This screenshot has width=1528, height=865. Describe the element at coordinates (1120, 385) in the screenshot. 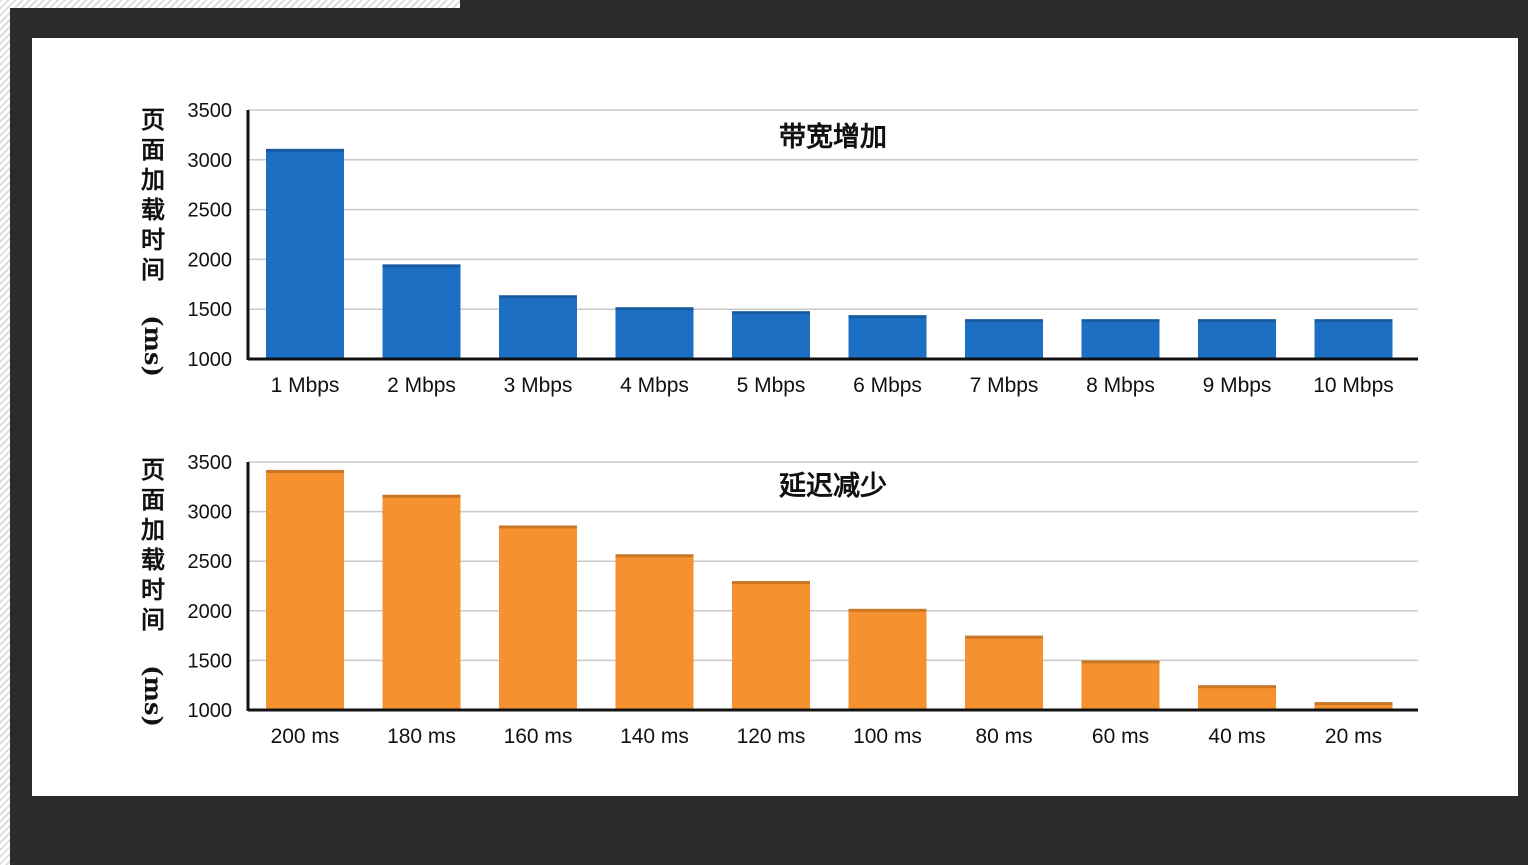

I see `chart1-category-label: 8 Mbps` at that location.